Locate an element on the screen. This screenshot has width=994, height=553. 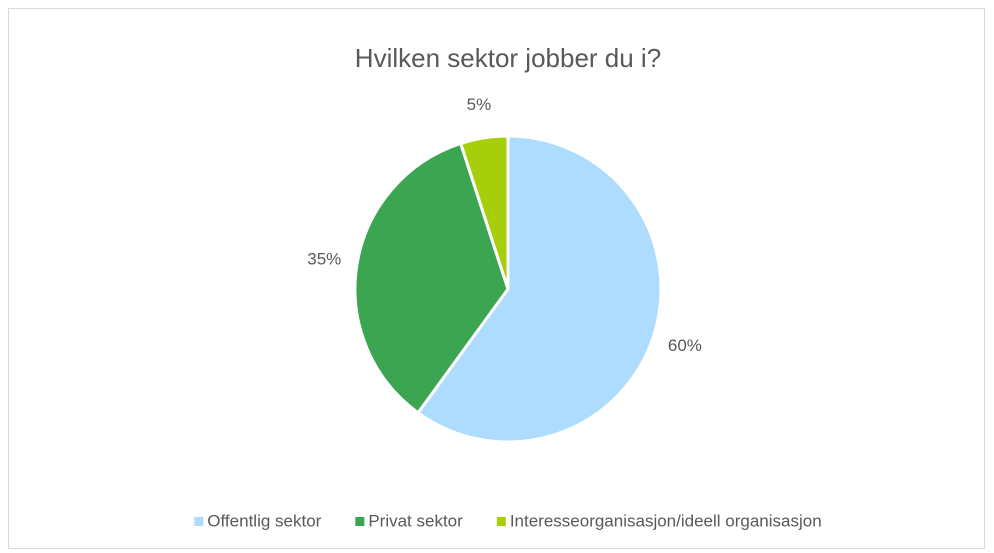
chart-title: Hvilken sektor jobber du i? is located at coordinates (508, 58).